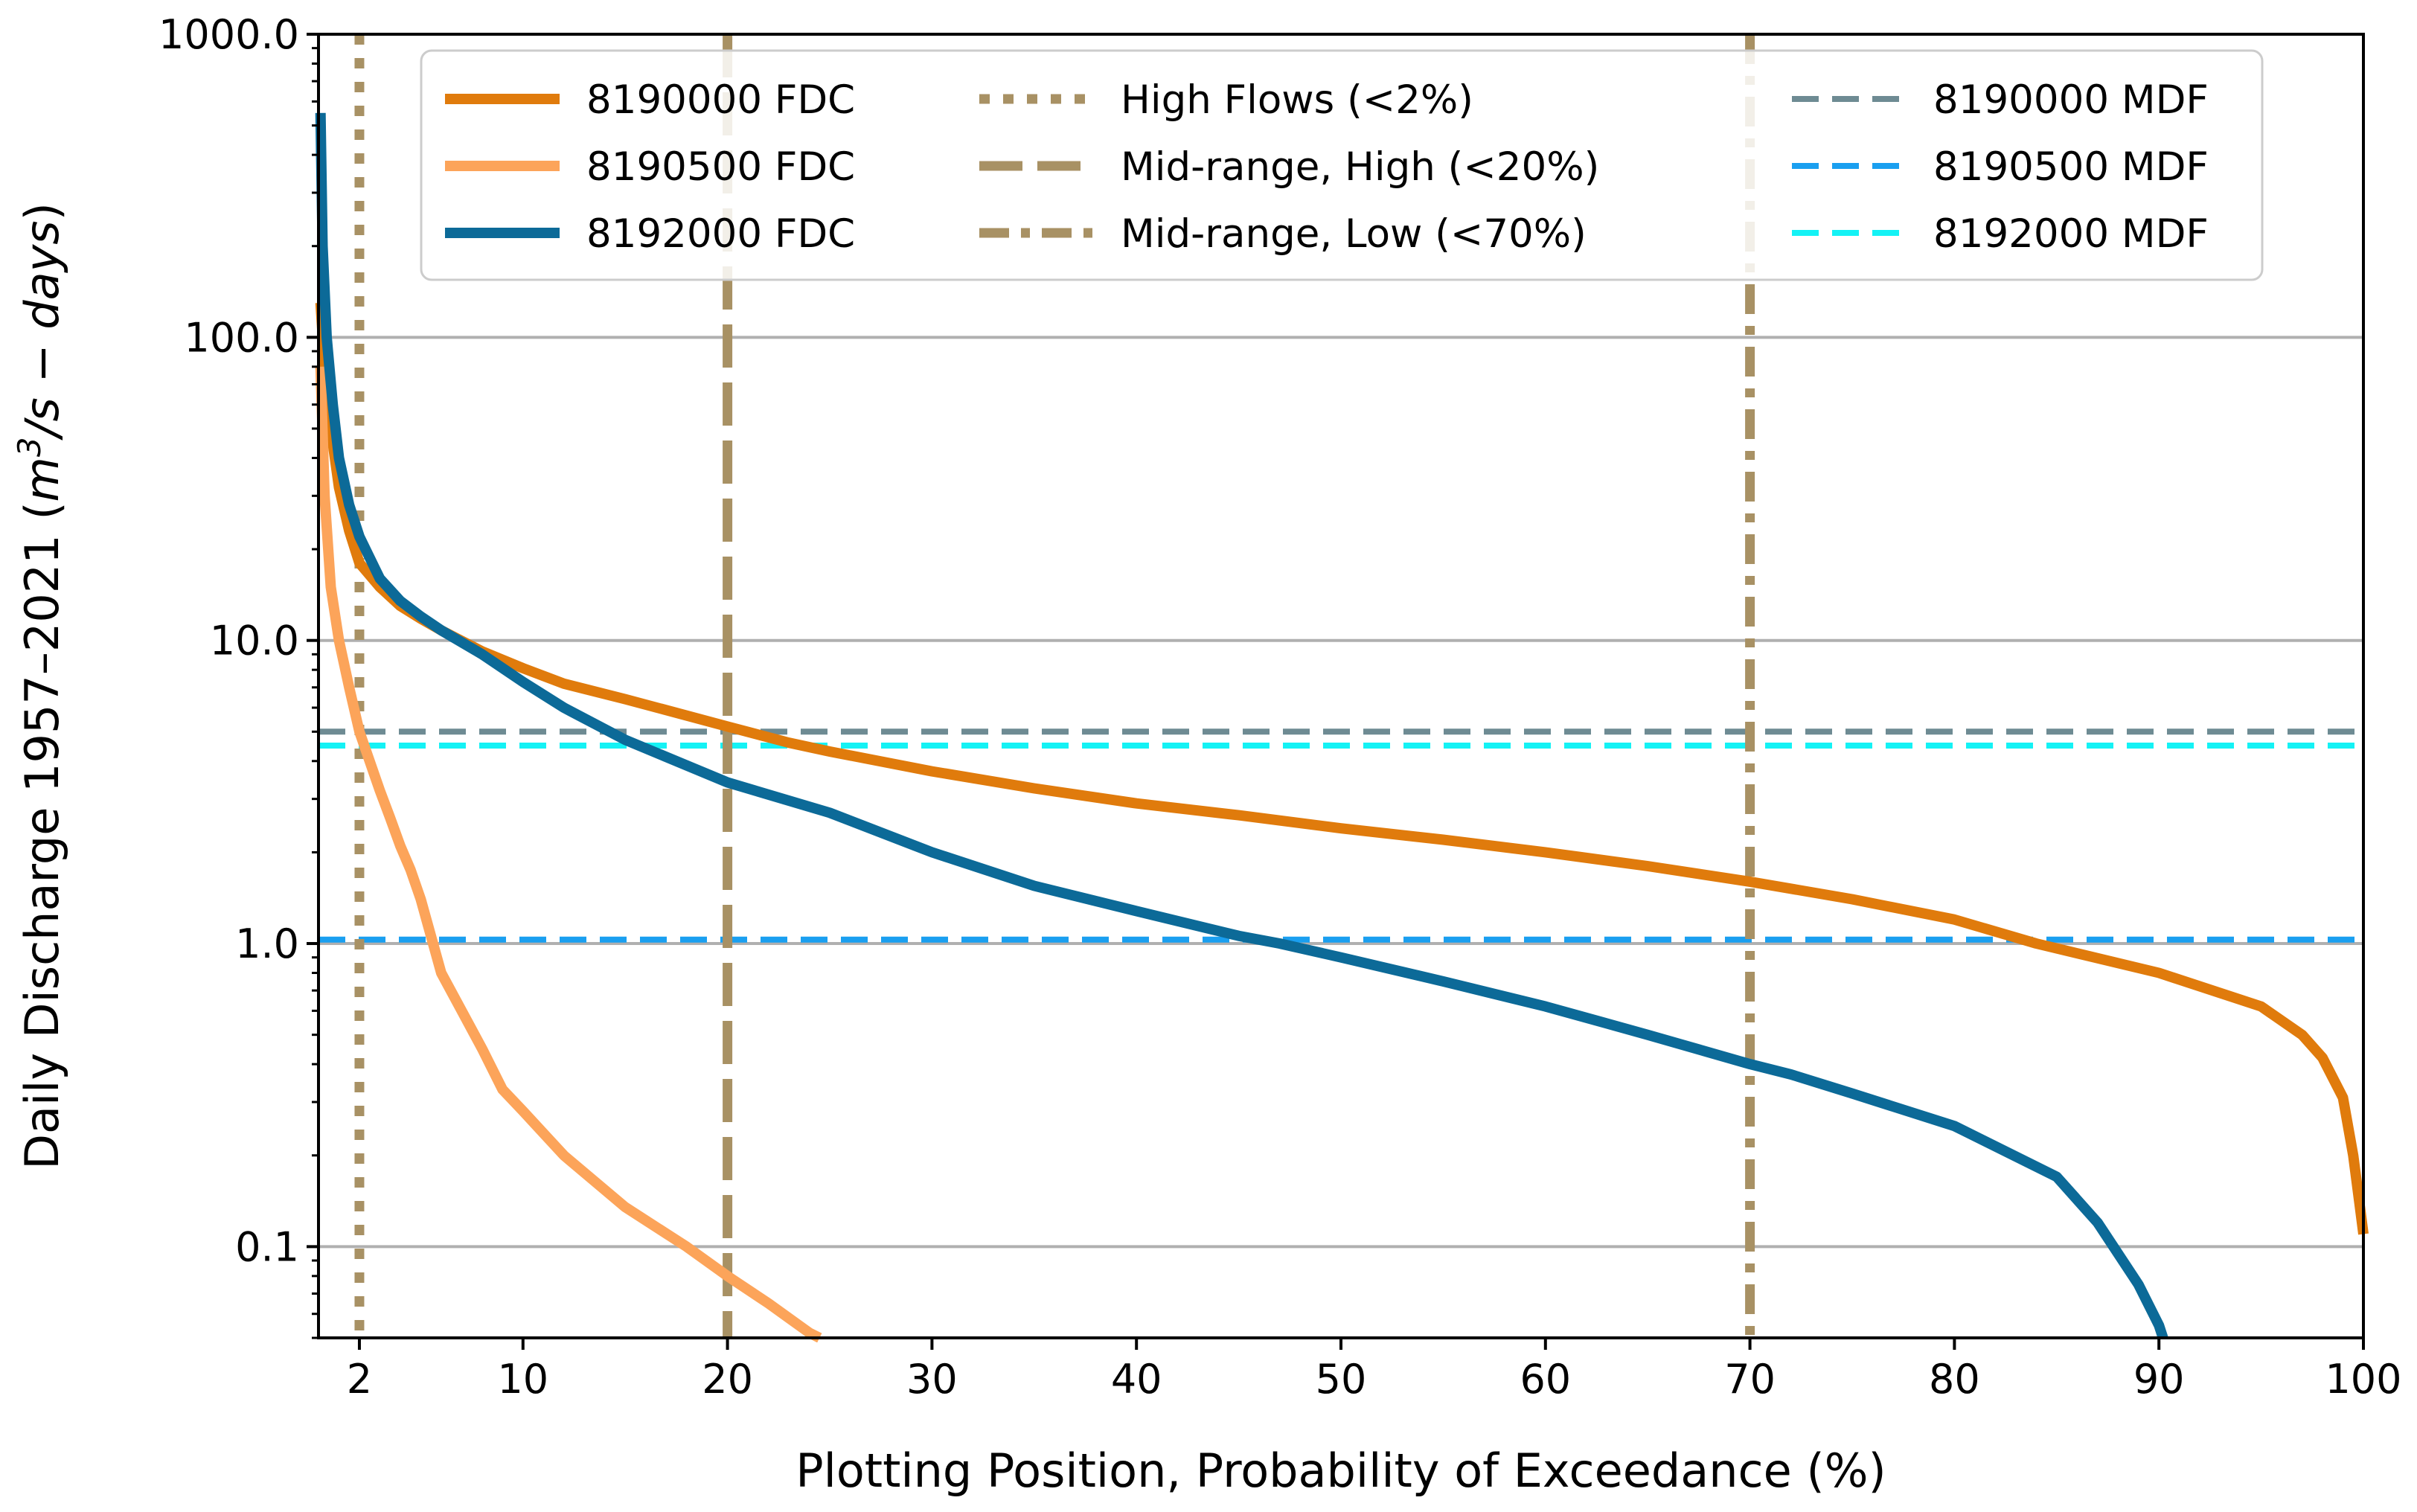 The height and width of the screenshot is (1512, 2417). I want to click on x-tick-label: 80, so click(1954, 1379).